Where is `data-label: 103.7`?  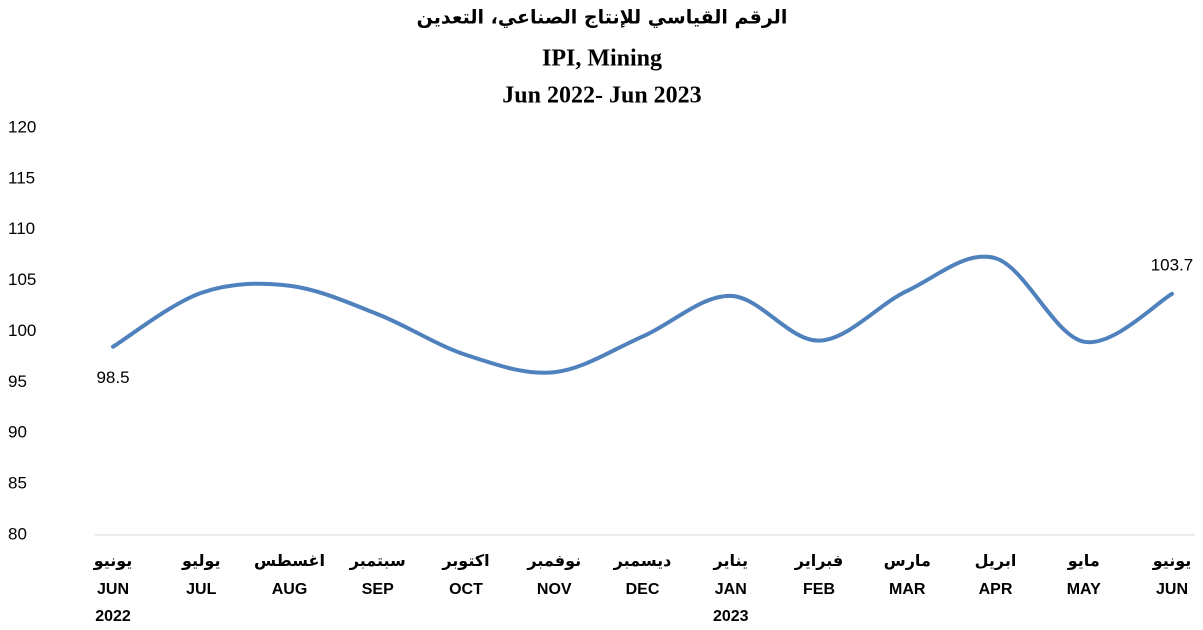 data-label: 103.7 is located at coordinates (1172, 264).